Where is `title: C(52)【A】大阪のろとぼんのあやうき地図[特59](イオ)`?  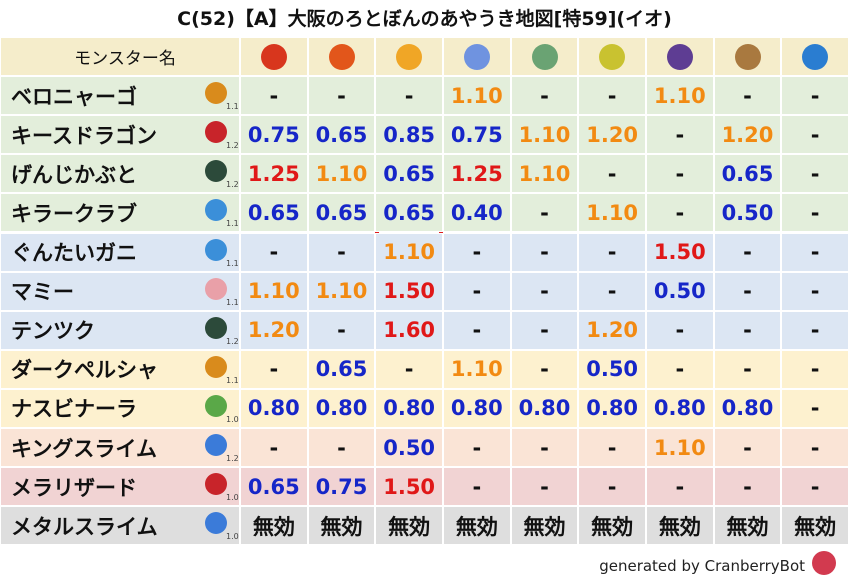 title: C(52)【A】大阪のろとぼんのあやうき地図[特59](イオ) is located at coordinates (424, 19).